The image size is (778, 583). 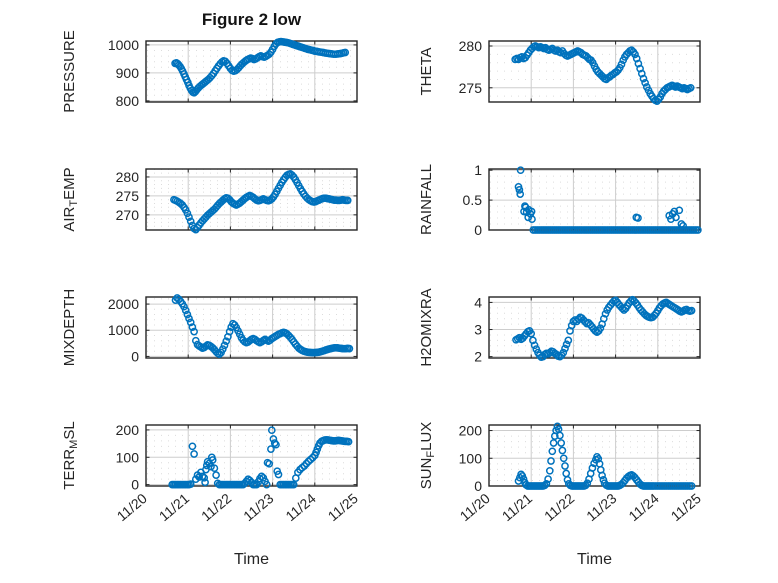 I want to click on x-axis-label-right: Time, so click(x=594, y=559).